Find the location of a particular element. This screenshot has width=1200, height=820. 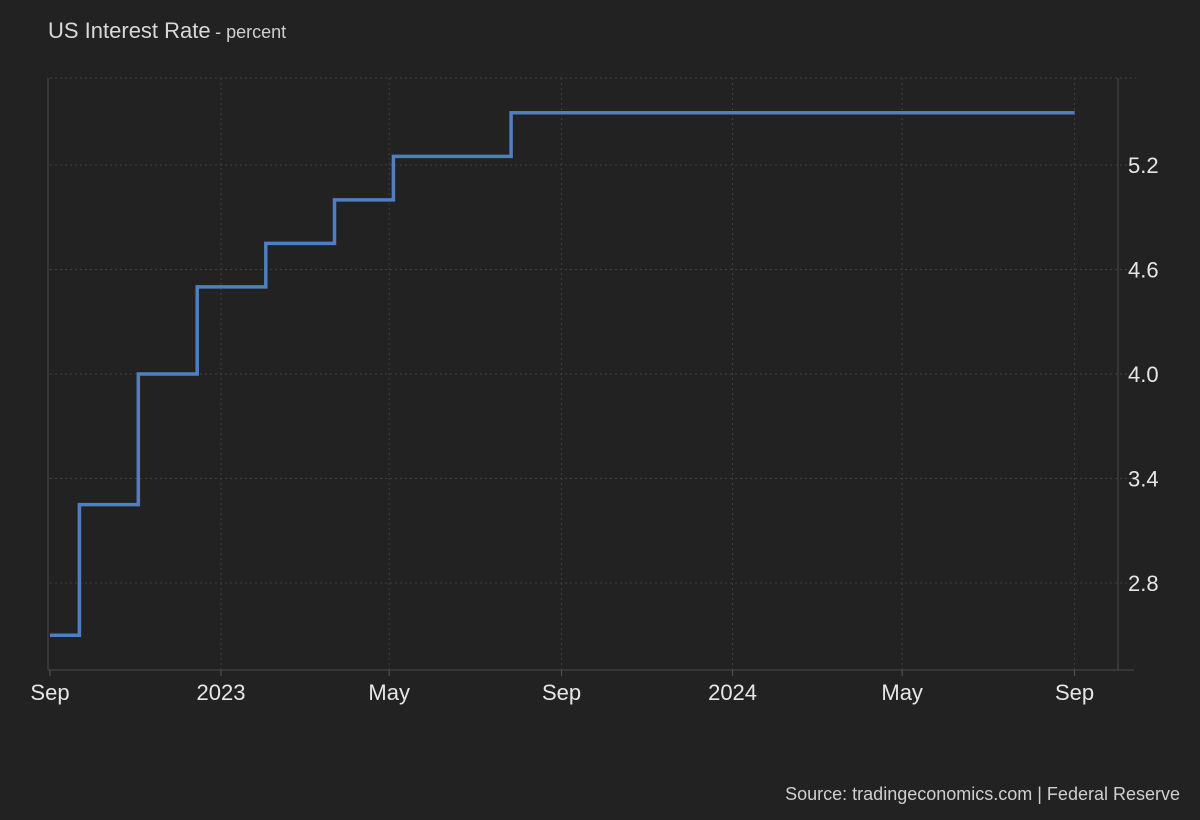

y-tick-label: 4.6 is located at coordinates (1143, 270).